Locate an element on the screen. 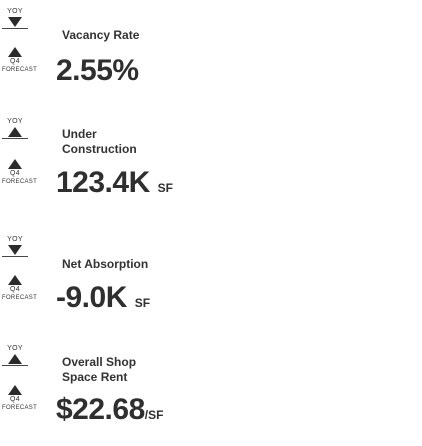 The image size is (422, 446). metric-number: -9.0K is located at coordinates (91, 297).